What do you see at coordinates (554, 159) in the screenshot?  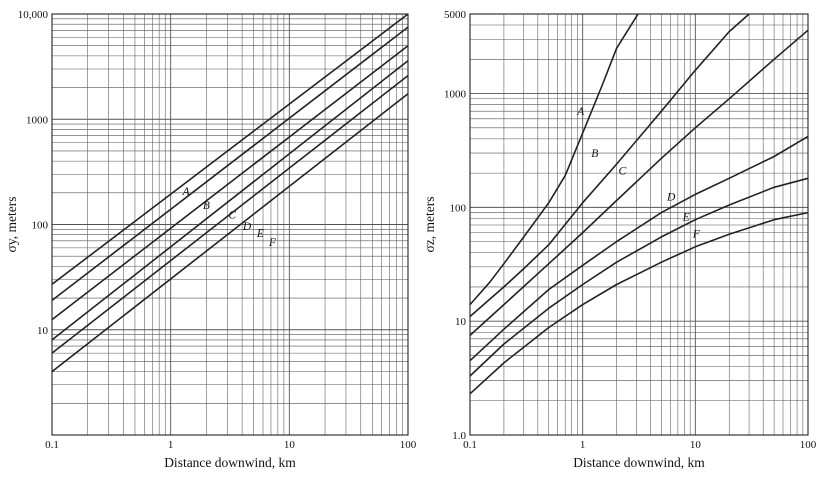 I see `right-series-line-a` at bounding box center [554, 159].